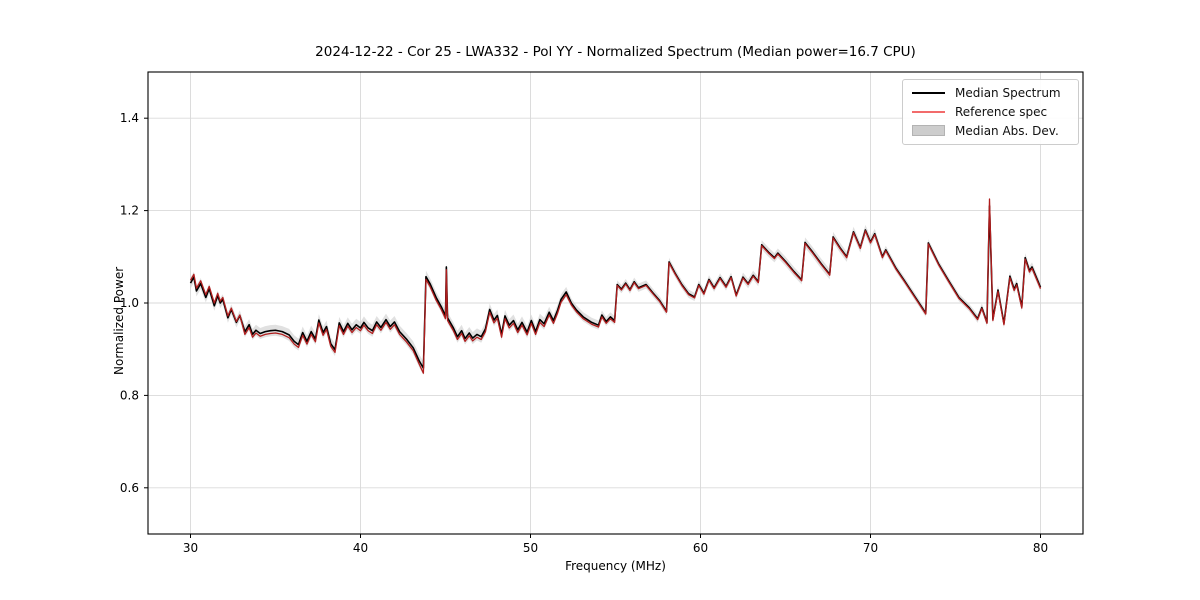 Image resolution: width=1200 pixels, height=600 pixels. I want to click on y-tick-label: 0.8, so click(129, 395).